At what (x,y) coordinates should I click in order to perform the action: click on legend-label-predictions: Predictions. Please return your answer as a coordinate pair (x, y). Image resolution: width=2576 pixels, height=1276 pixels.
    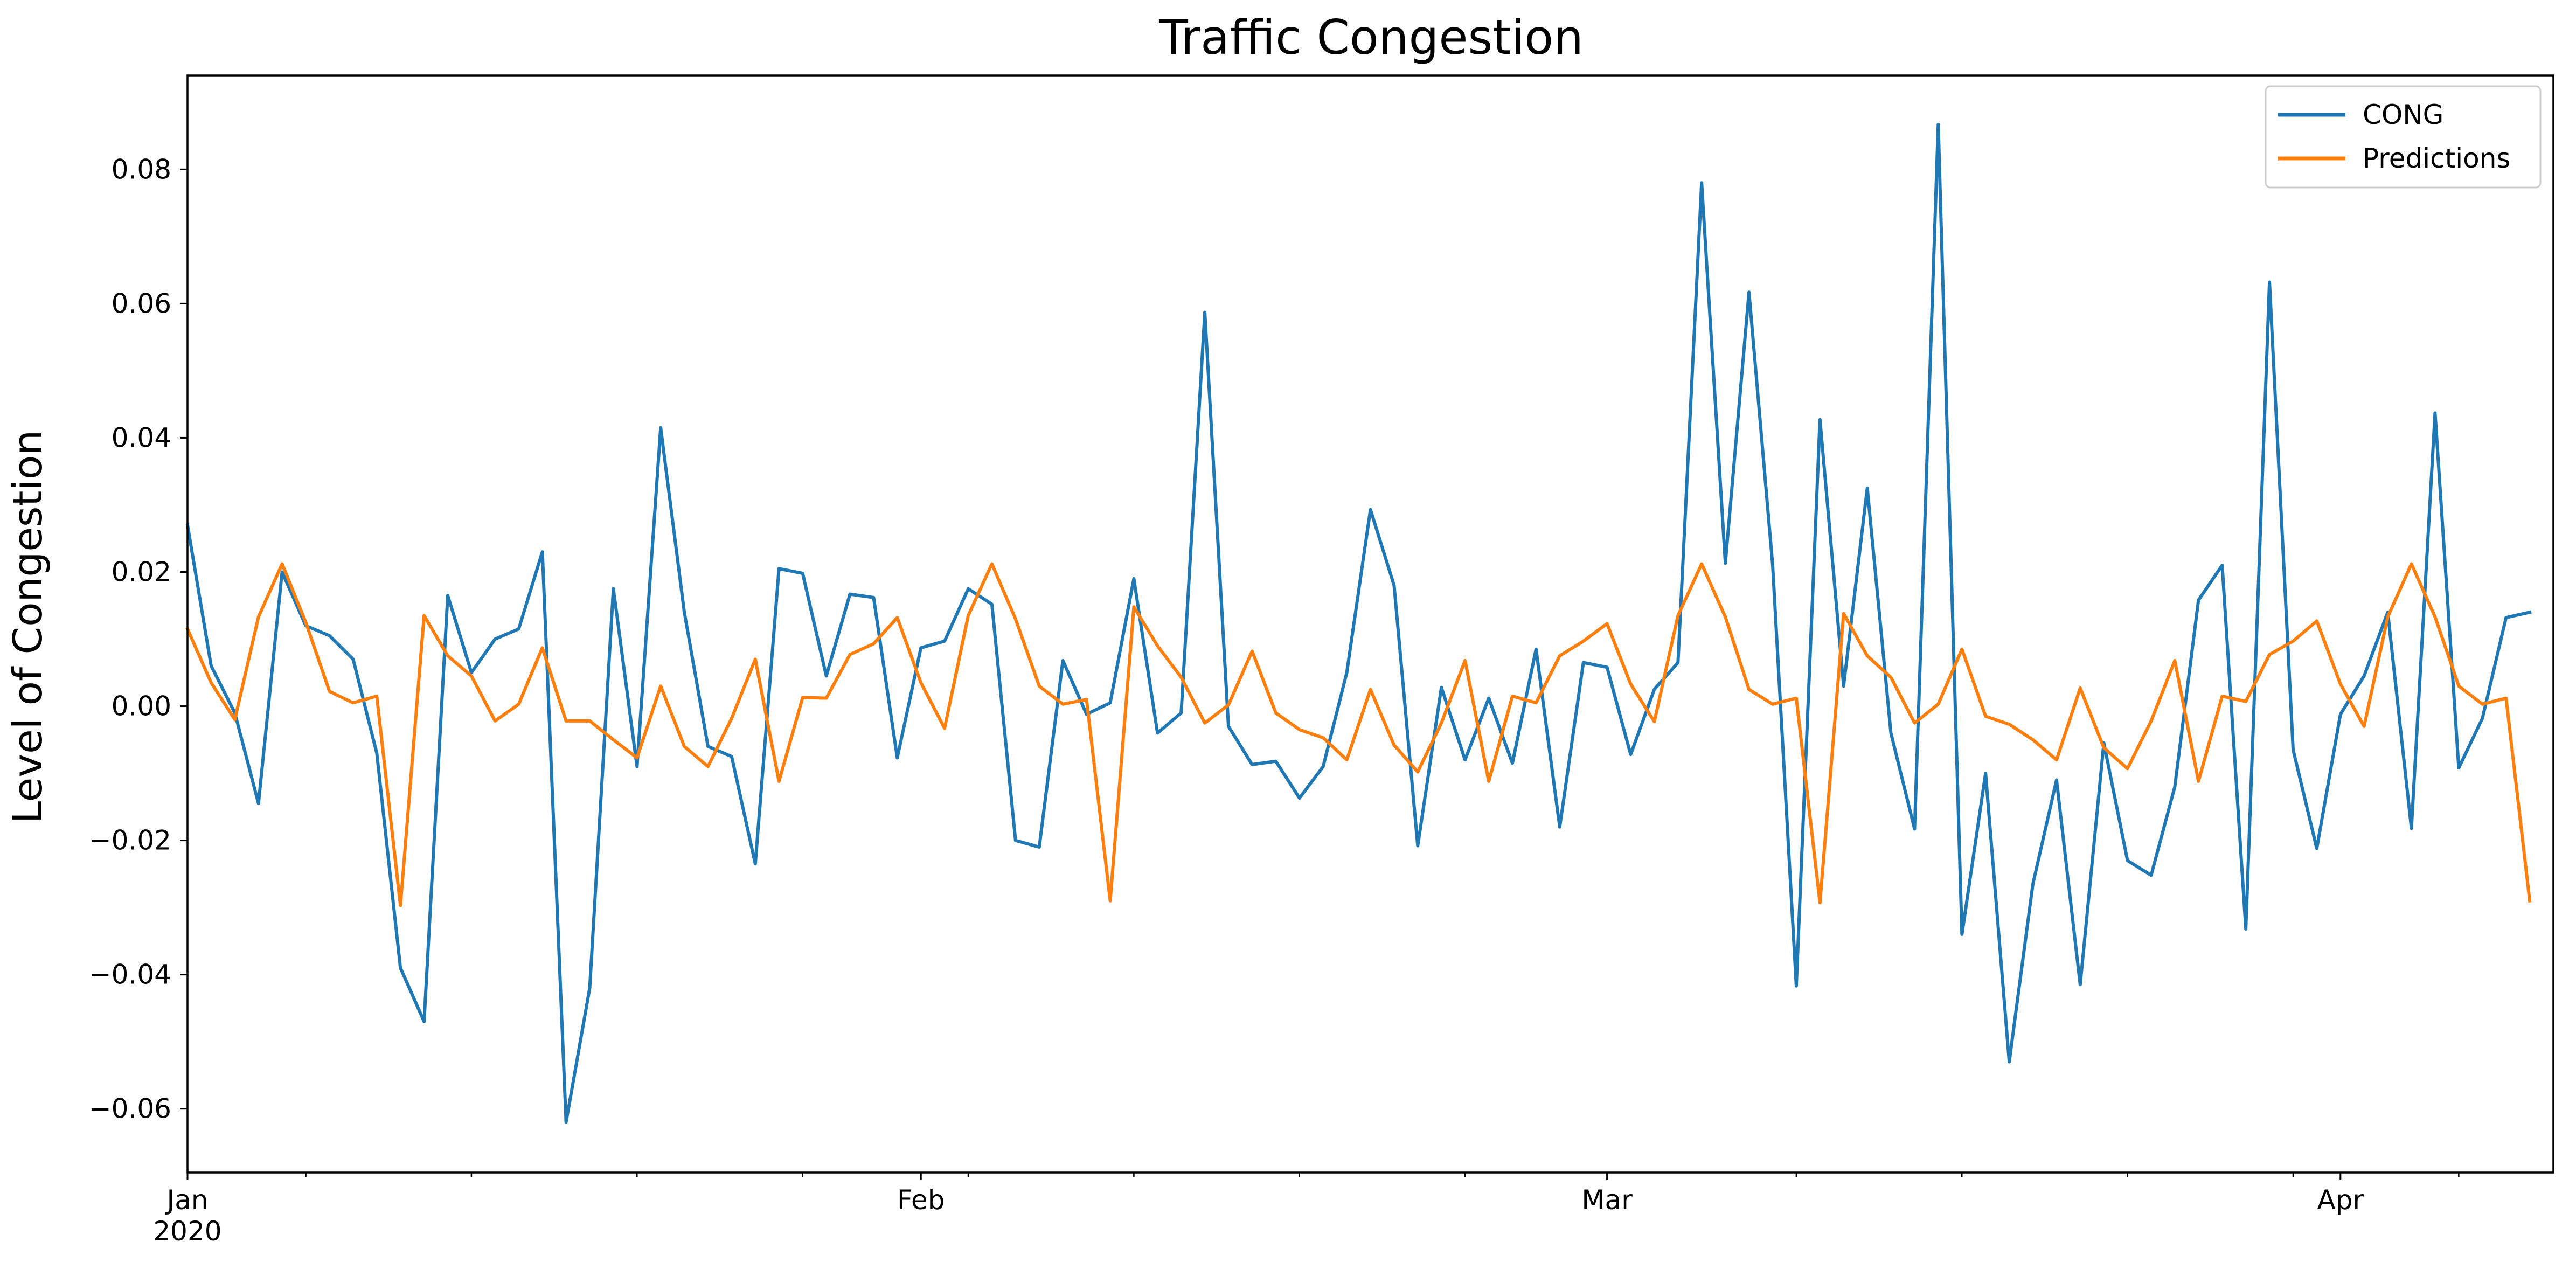
    Looking at the image, I should click on (2437, 158).